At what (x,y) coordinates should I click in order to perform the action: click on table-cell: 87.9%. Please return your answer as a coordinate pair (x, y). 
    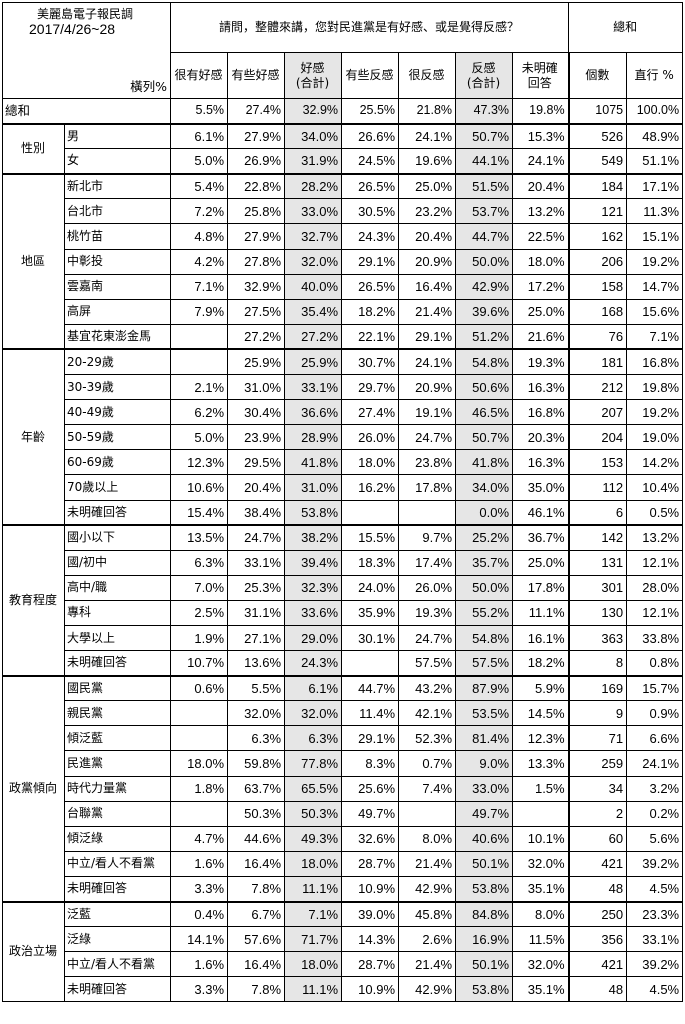
    Looking at the image, I should click on (484, 688).